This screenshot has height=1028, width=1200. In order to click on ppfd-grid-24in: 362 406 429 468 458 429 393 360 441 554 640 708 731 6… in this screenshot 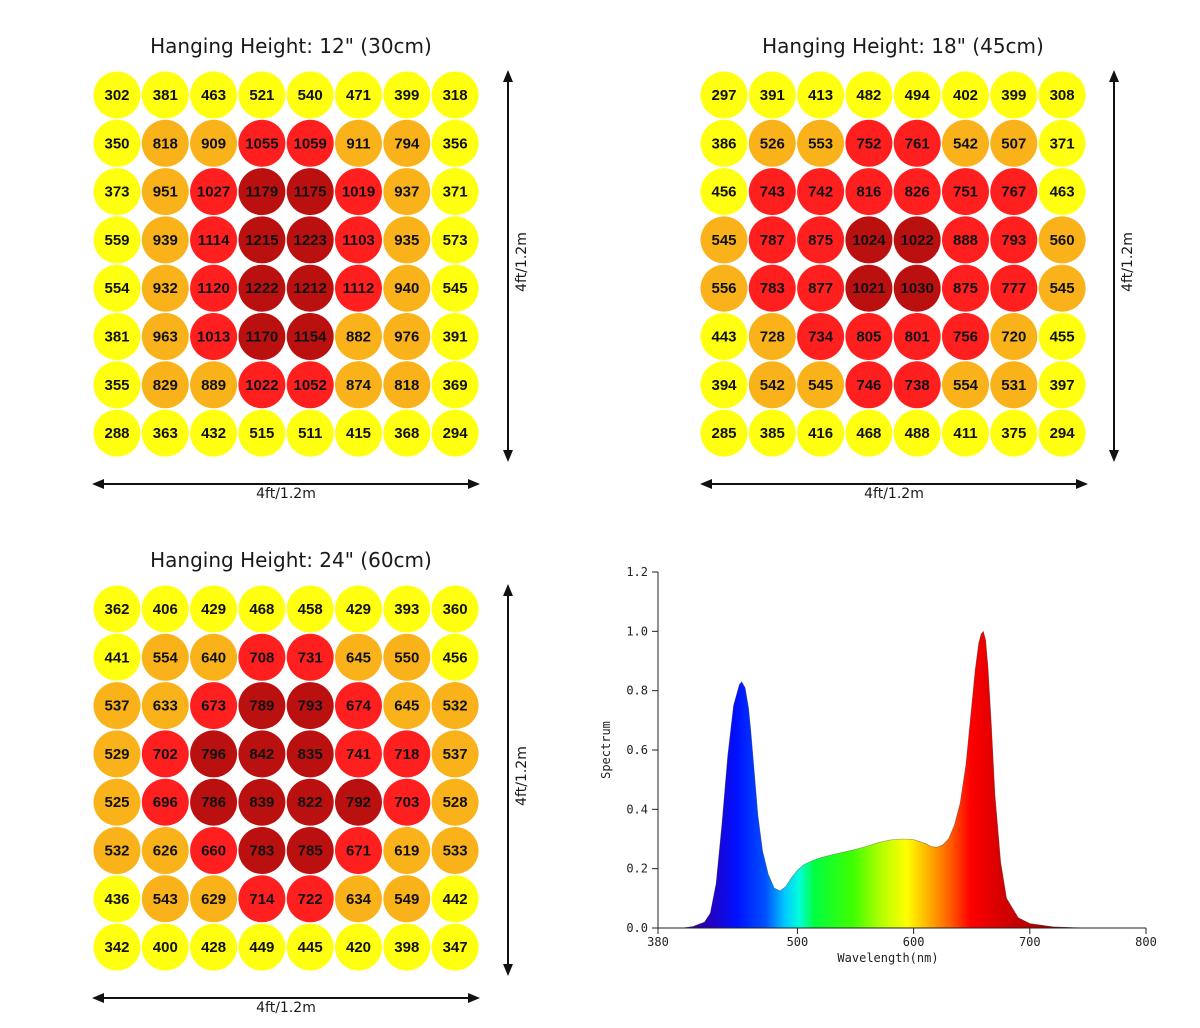, I will do `click(286, 778)`.